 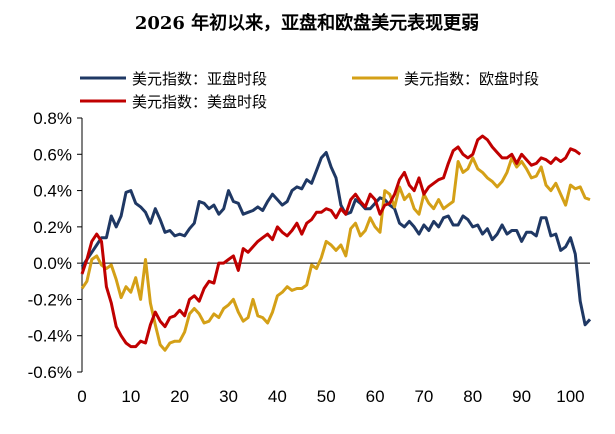 I want to click on x-tick-label: 30, so click(x=228, y=396).